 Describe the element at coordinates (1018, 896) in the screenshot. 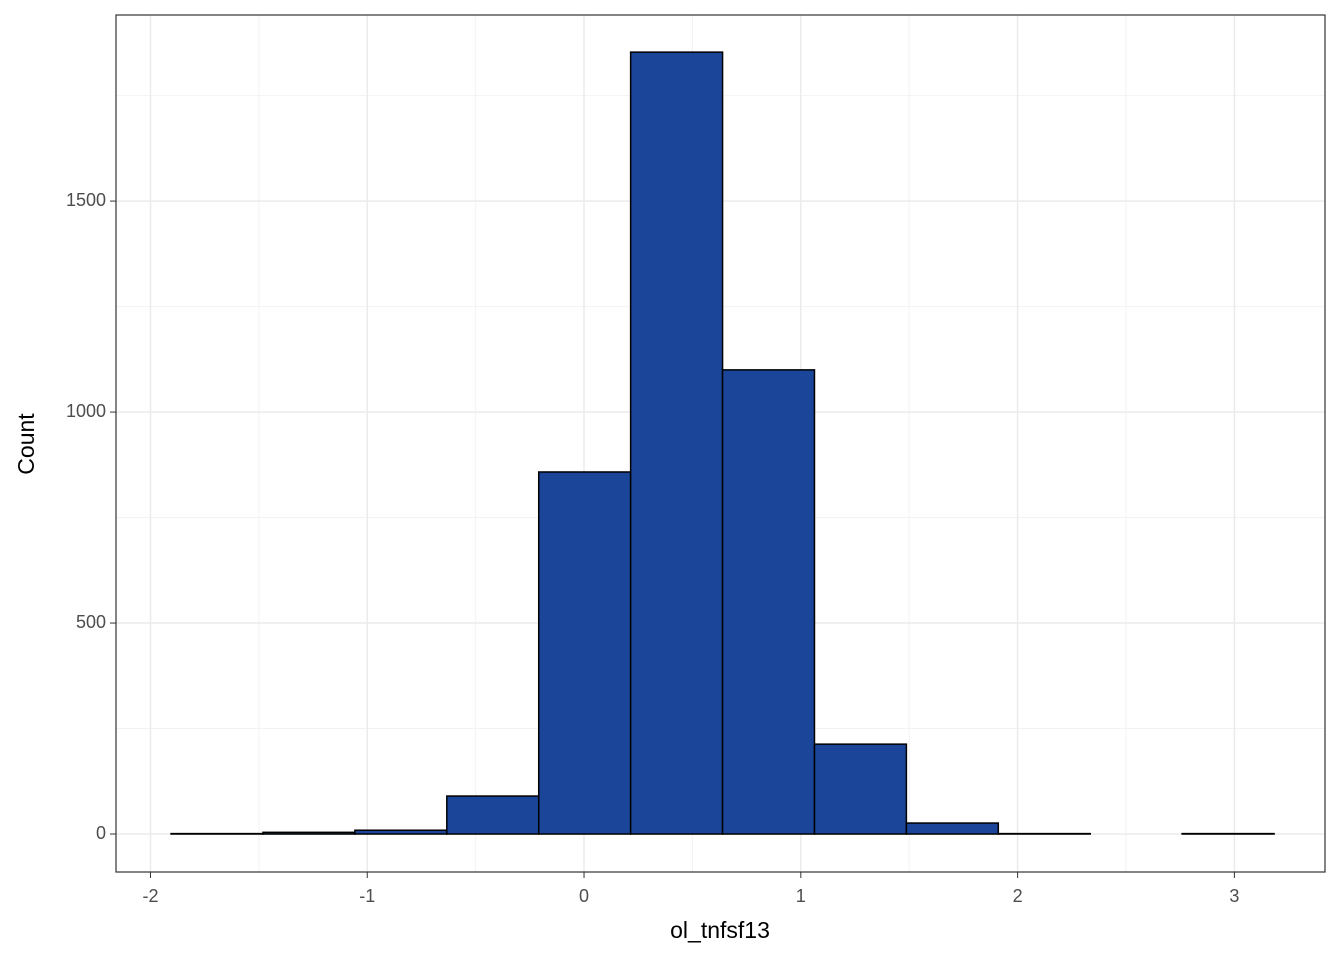

I see `x-tick-label: 2` at that location.